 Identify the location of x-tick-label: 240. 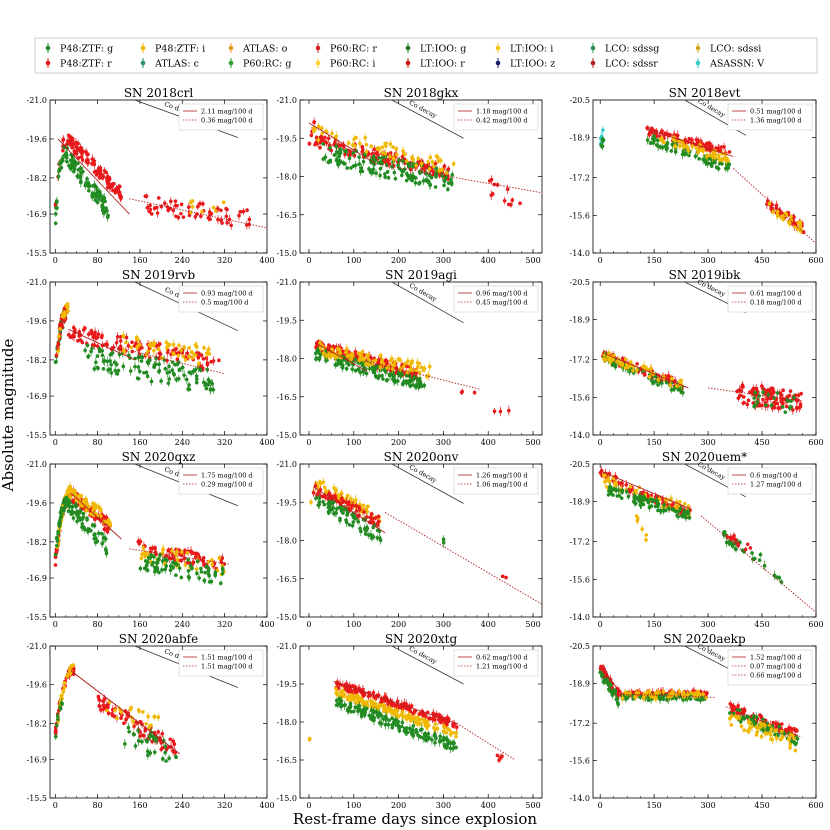
(182, 624).